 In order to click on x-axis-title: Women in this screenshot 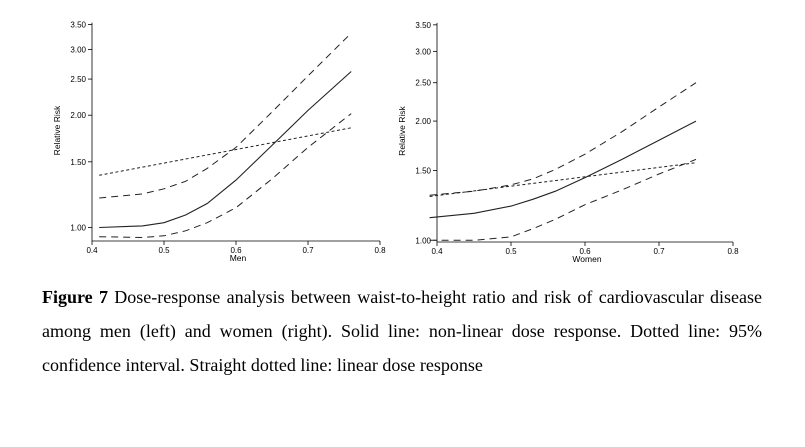, I will do `click(586, 259)`.